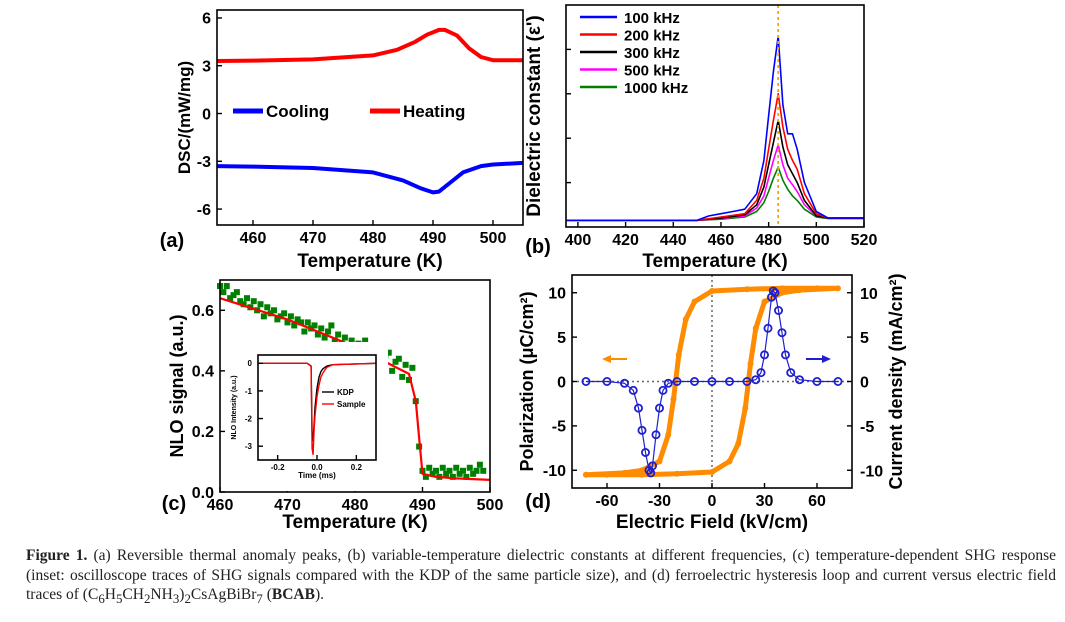  I want to click on inset-y-tick-label: 0, so click(250, 363).